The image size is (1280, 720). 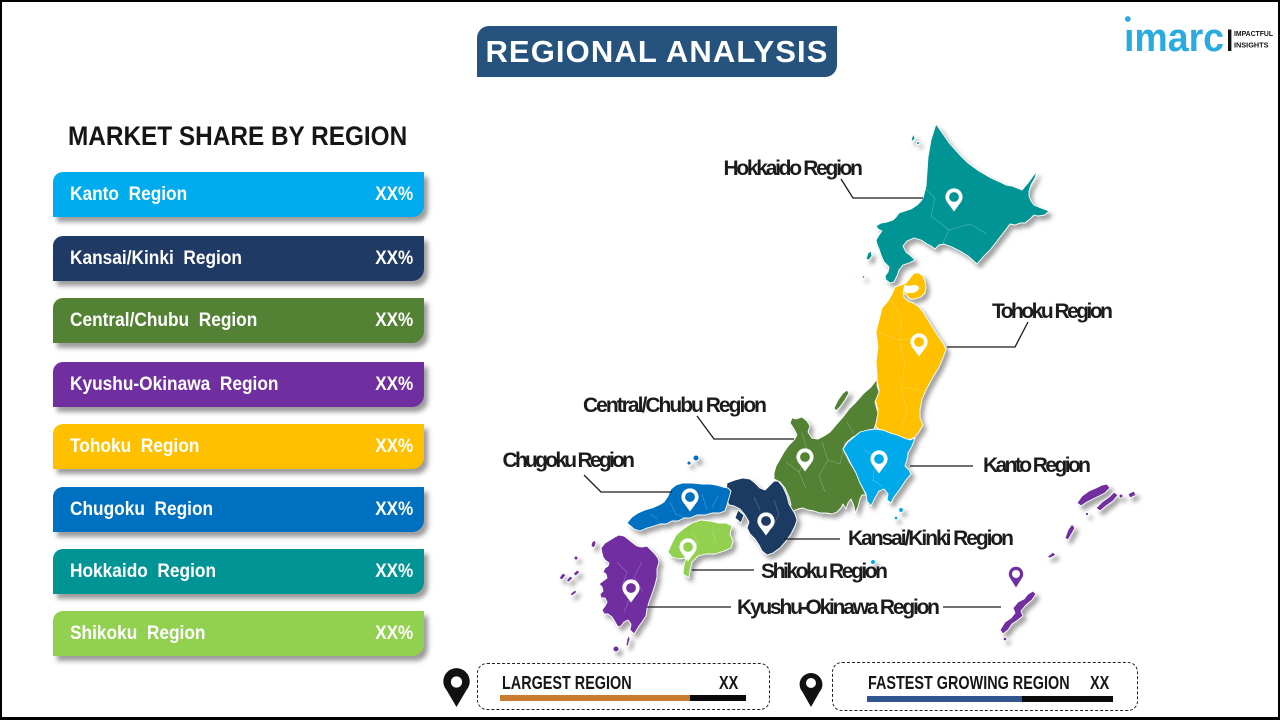 I want to click on svg-text: Central/Chubu Region, so click(x=675, y=405).